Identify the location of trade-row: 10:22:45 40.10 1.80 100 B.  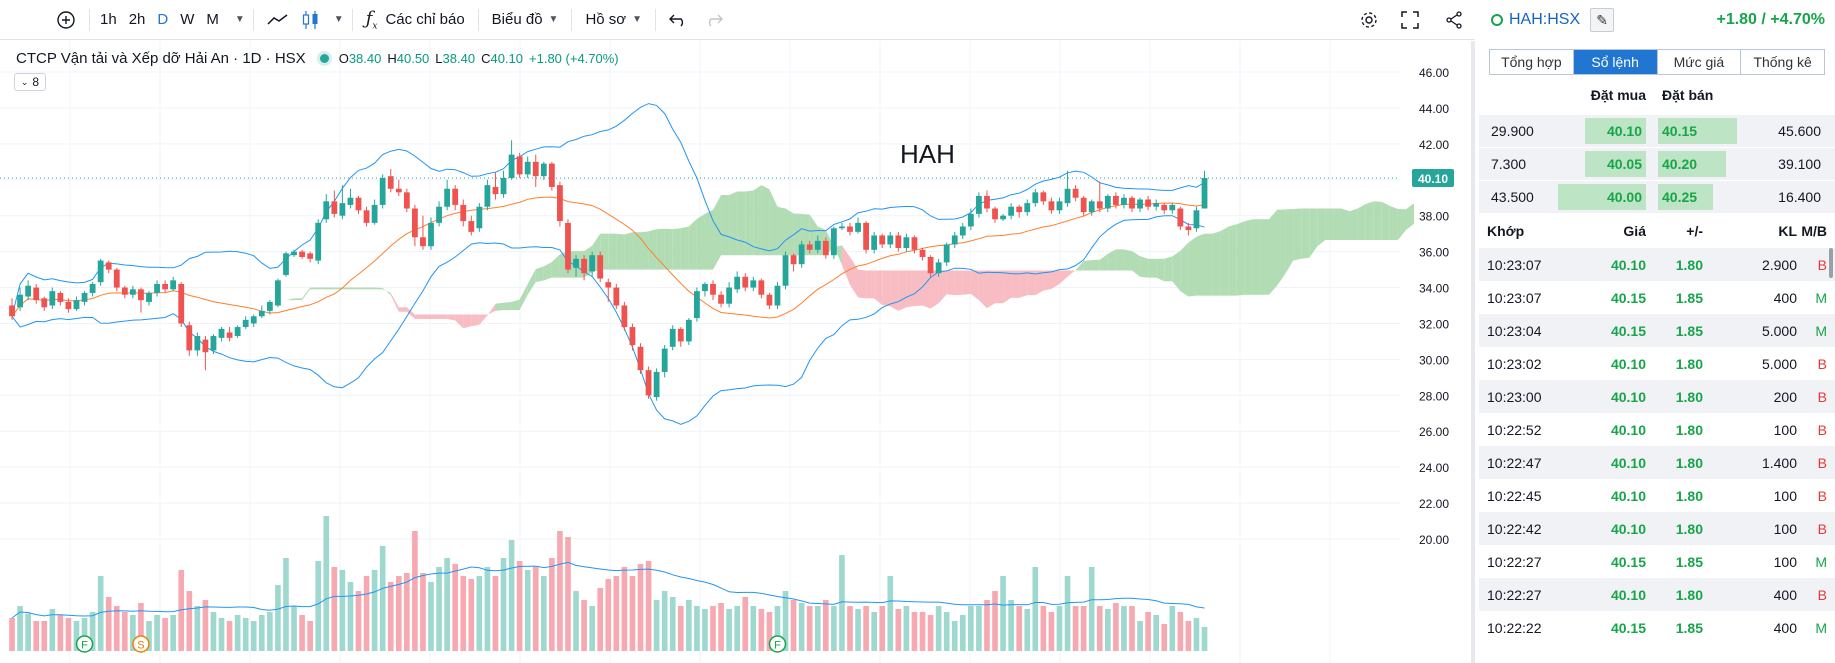
(1657, 495).